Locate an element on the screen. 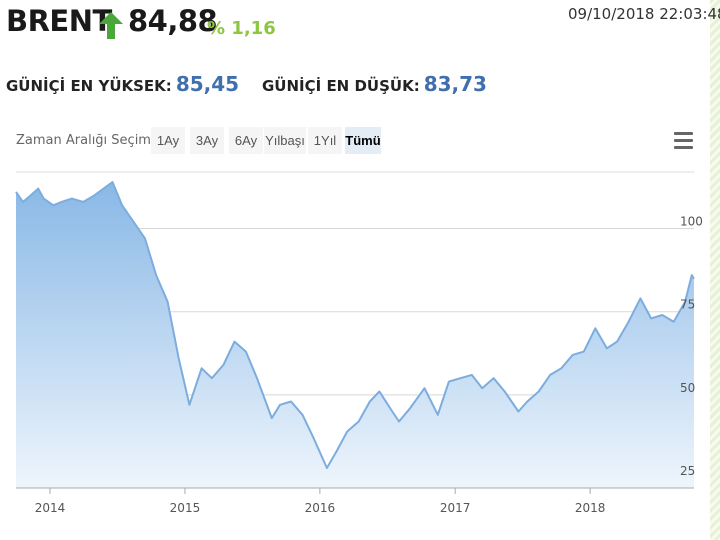 The width and height of the screenshot is (720, 540). range-selector-label: Zaman Aralığı Seçimi is located at coordinates (85, 140).